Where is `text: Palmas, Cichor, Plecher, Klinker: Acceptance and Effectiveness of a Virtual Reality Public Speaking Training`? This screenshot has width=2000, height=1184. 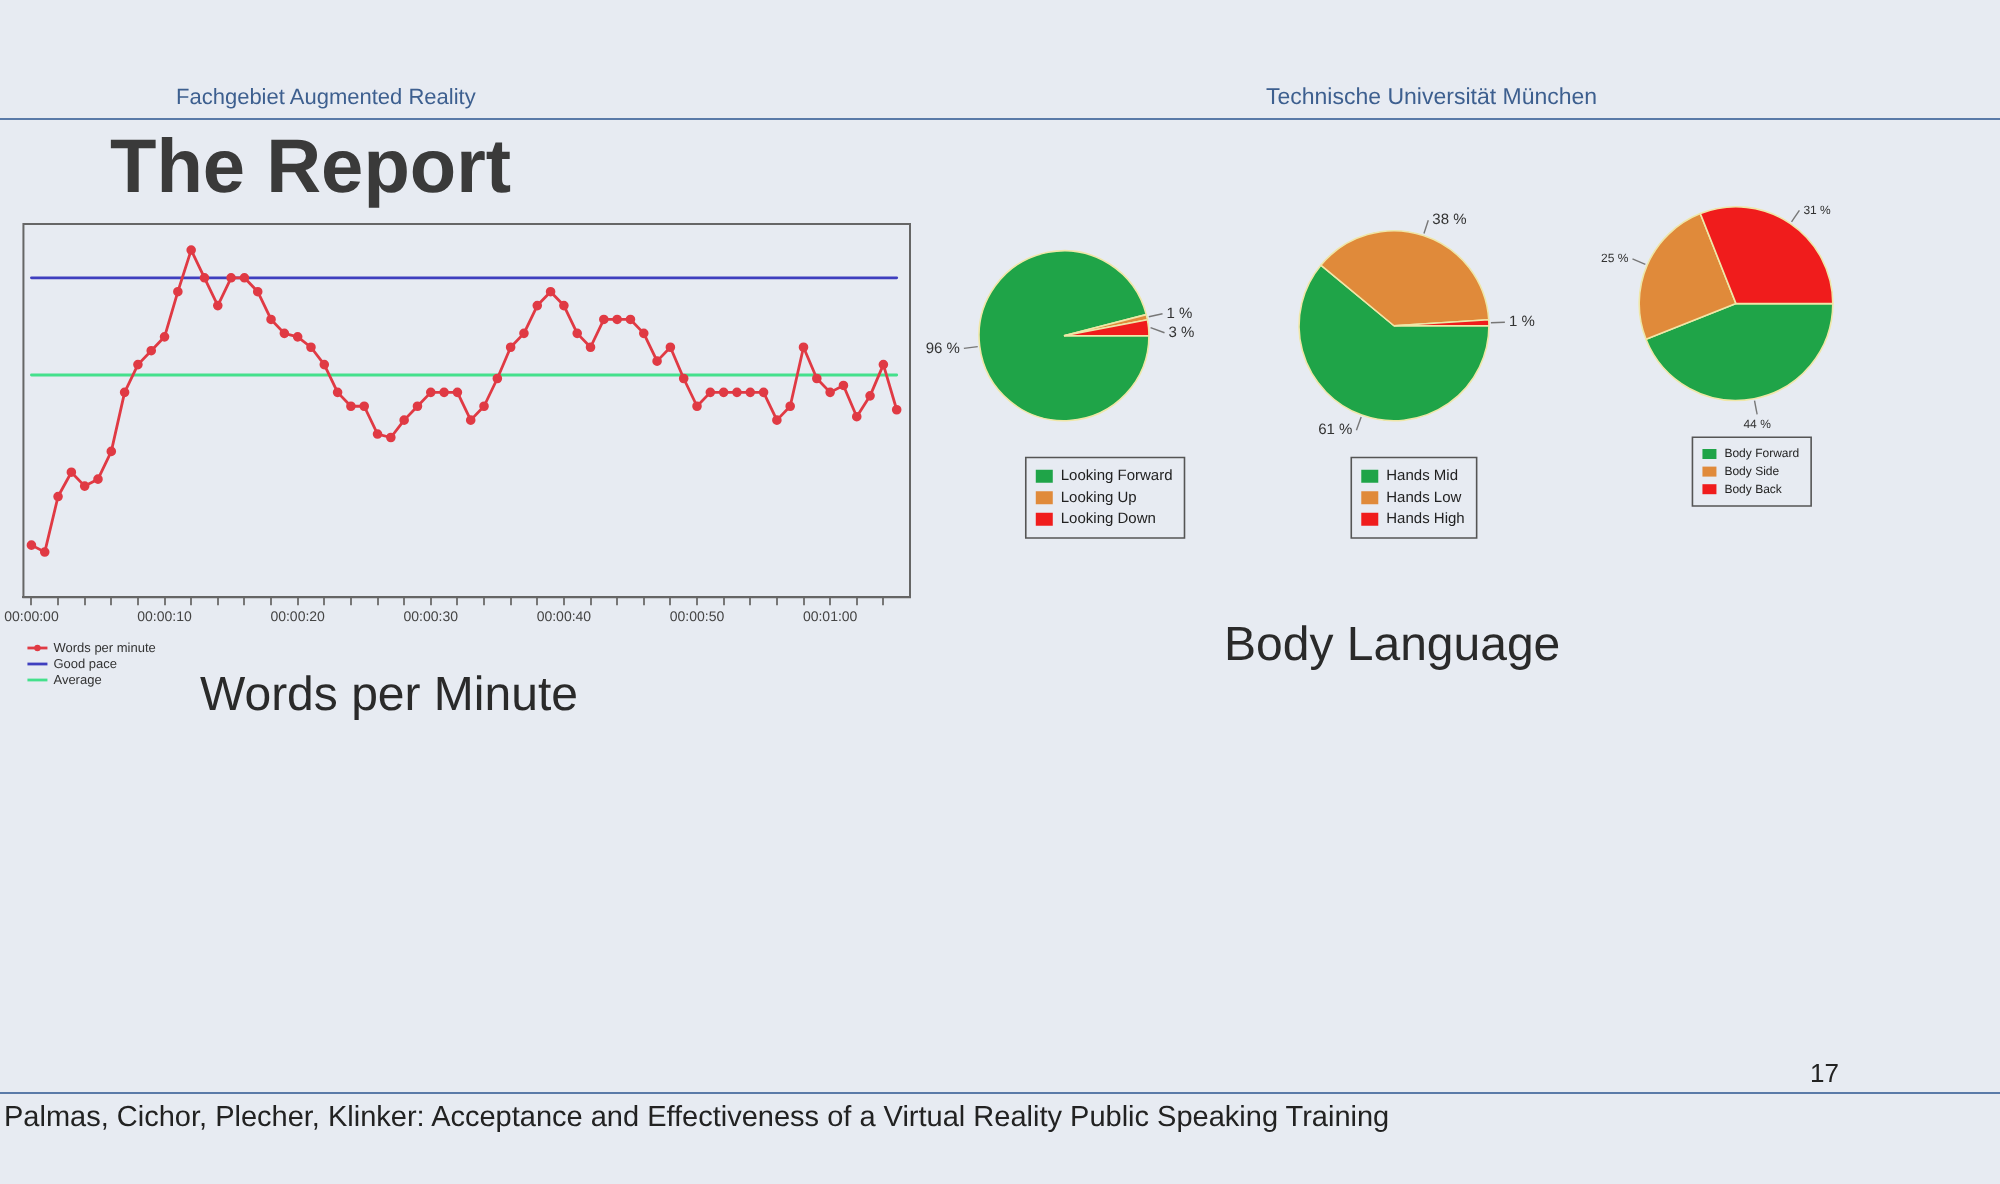 text: Palmas, Cichor, Plecher, Klinker: Acceptance and Effectiveness of a Virtual Reality Public Speaking Training is located at coordinates (697, 1119).